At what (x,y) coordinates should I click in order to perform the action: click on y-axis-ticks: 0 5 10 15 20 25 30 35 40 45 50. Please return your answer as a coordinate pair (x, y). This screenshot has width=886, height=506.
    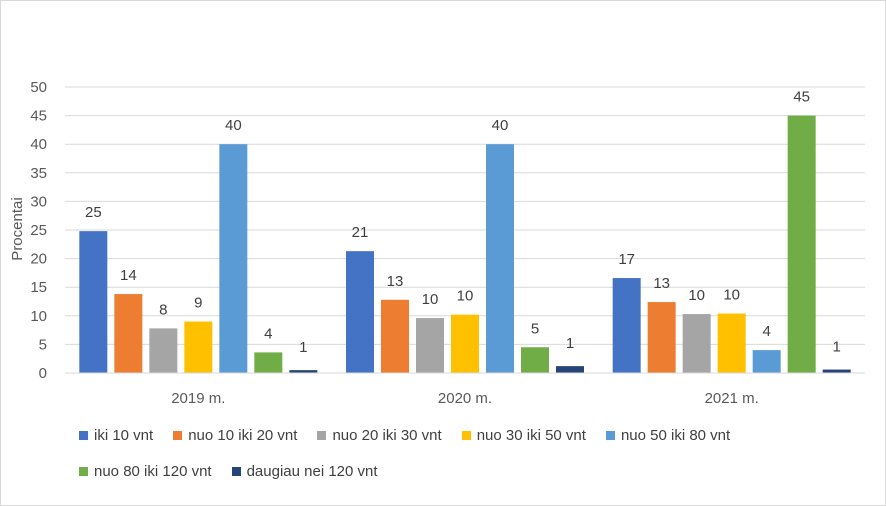
    Looking at the image, I should click on (38, 230).